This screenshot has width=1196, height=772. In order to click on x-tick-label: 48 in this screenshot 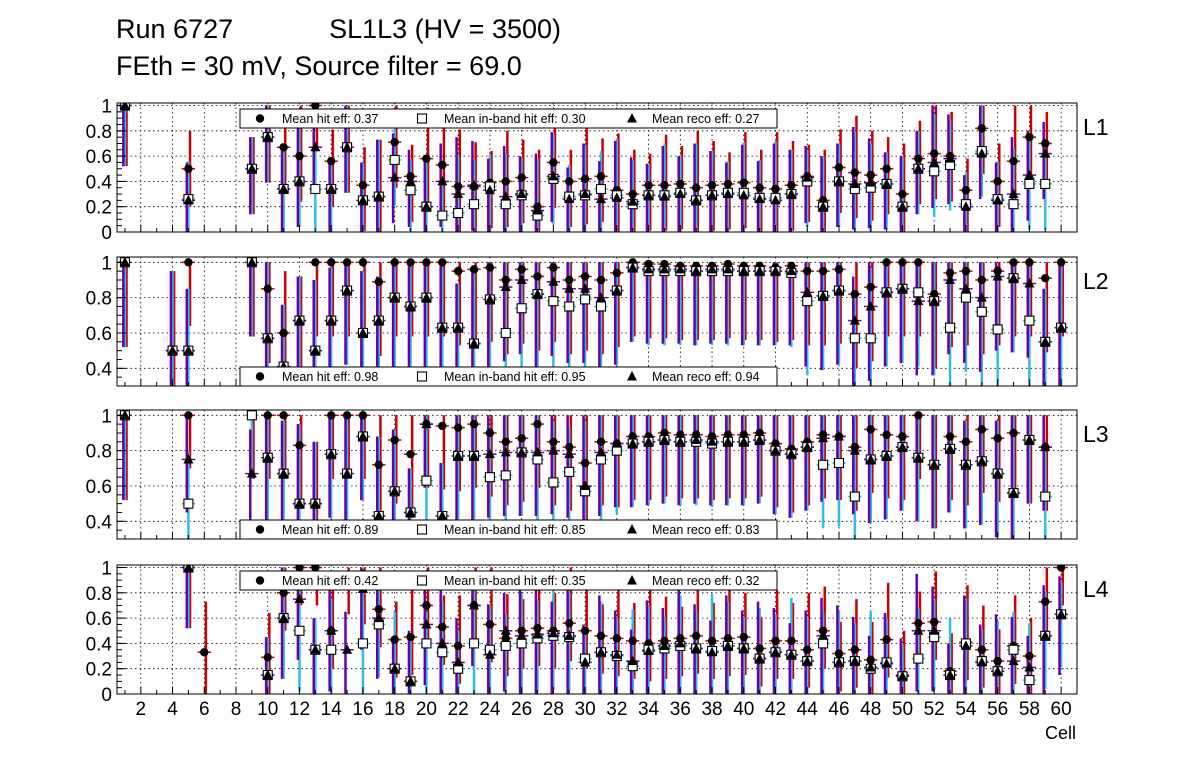, I will do `click(870, 709)`.